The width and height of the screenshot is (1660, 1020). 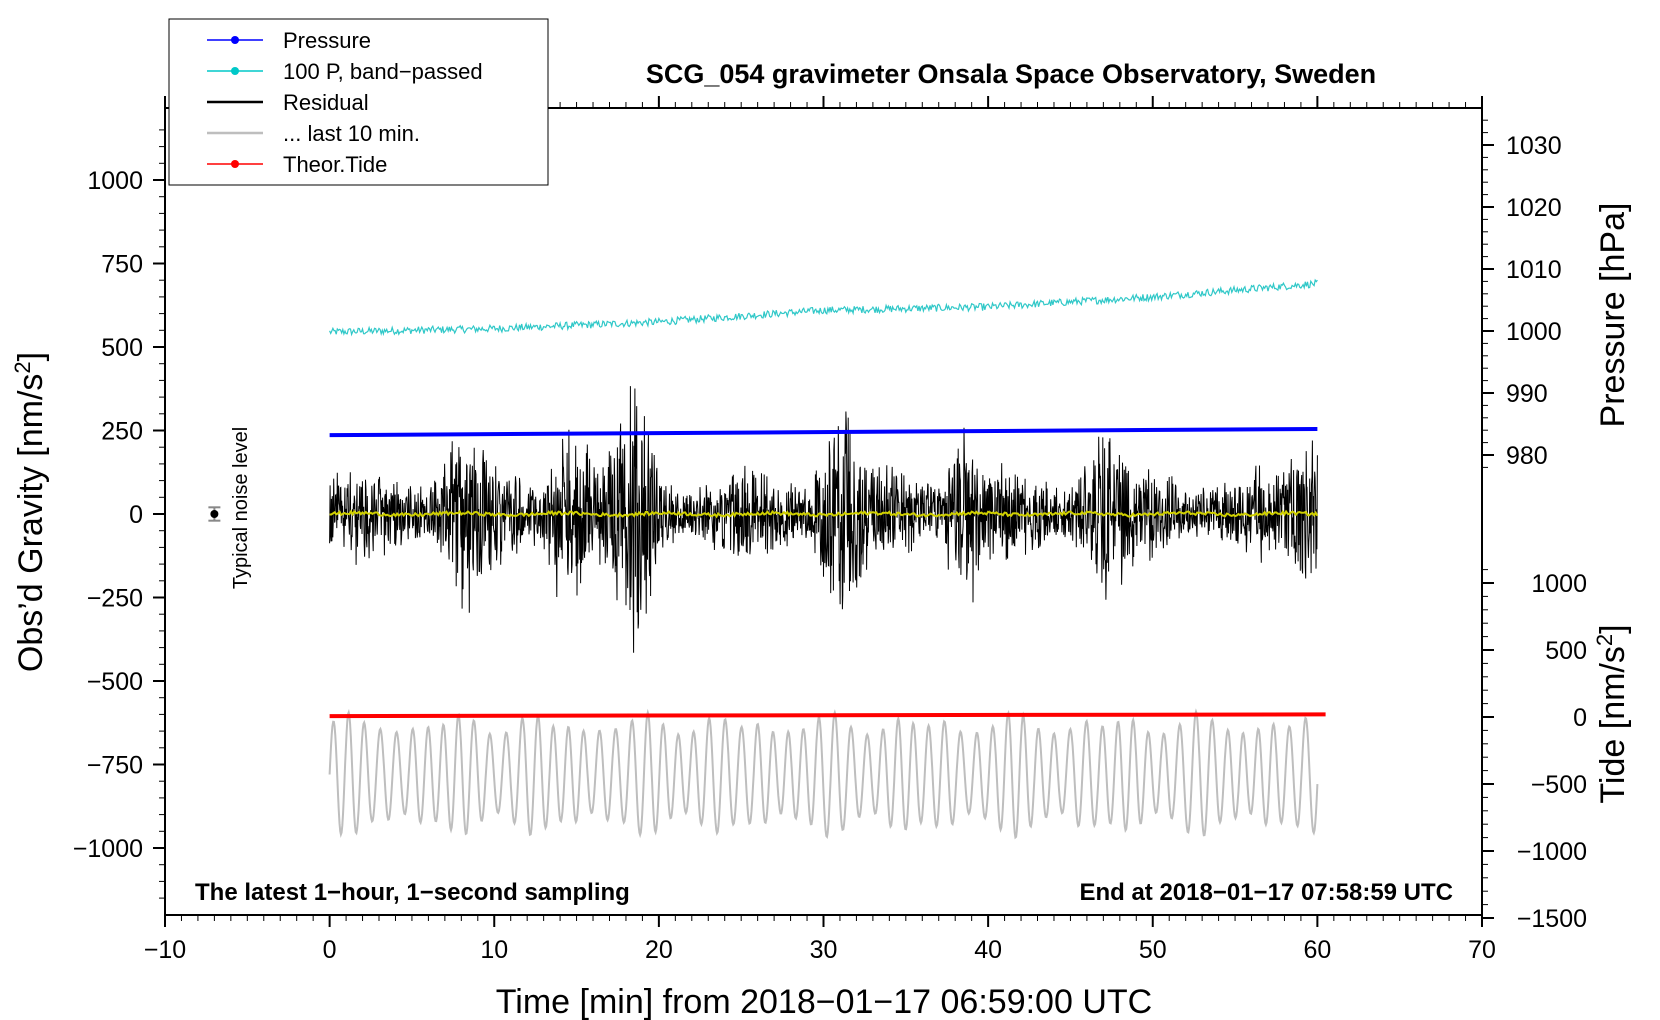 I want to click on y-axis-tide-title: Tide [nm/s2], so click(x=1612, y=713).